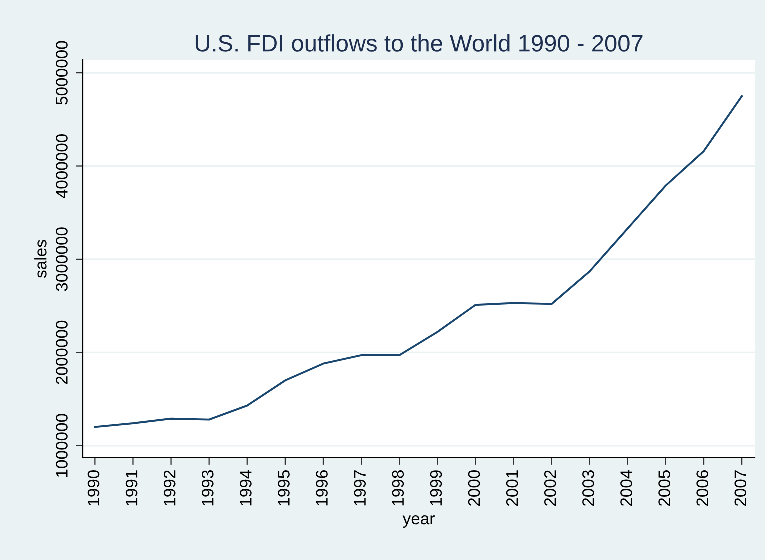 The width and height of the screenshot is (765, 560). What do you see at coordinates (284, 488) in the screenshot?
I see `x-tick-label: 1995` at bounding box center [284, 488].